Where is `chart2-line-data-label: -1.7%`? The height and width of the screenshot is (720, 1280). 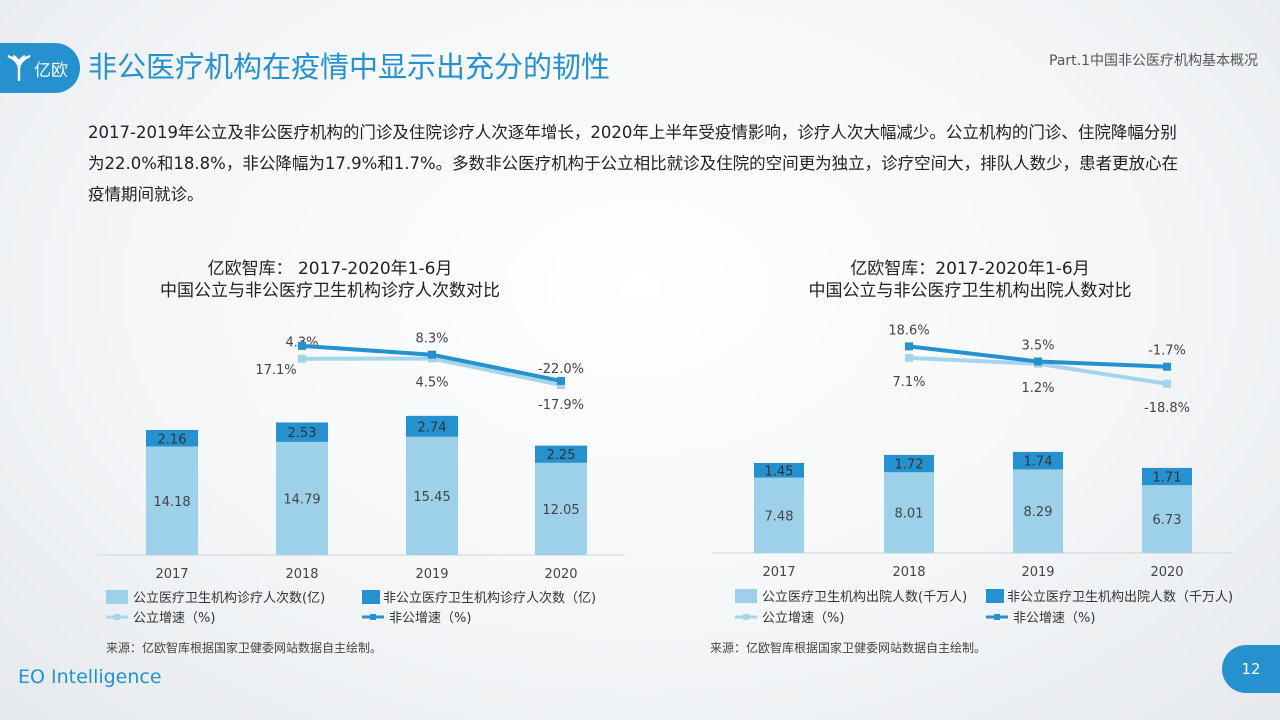
chart2-line-data-label: -1.7% is located at coordinates (1167, 351).